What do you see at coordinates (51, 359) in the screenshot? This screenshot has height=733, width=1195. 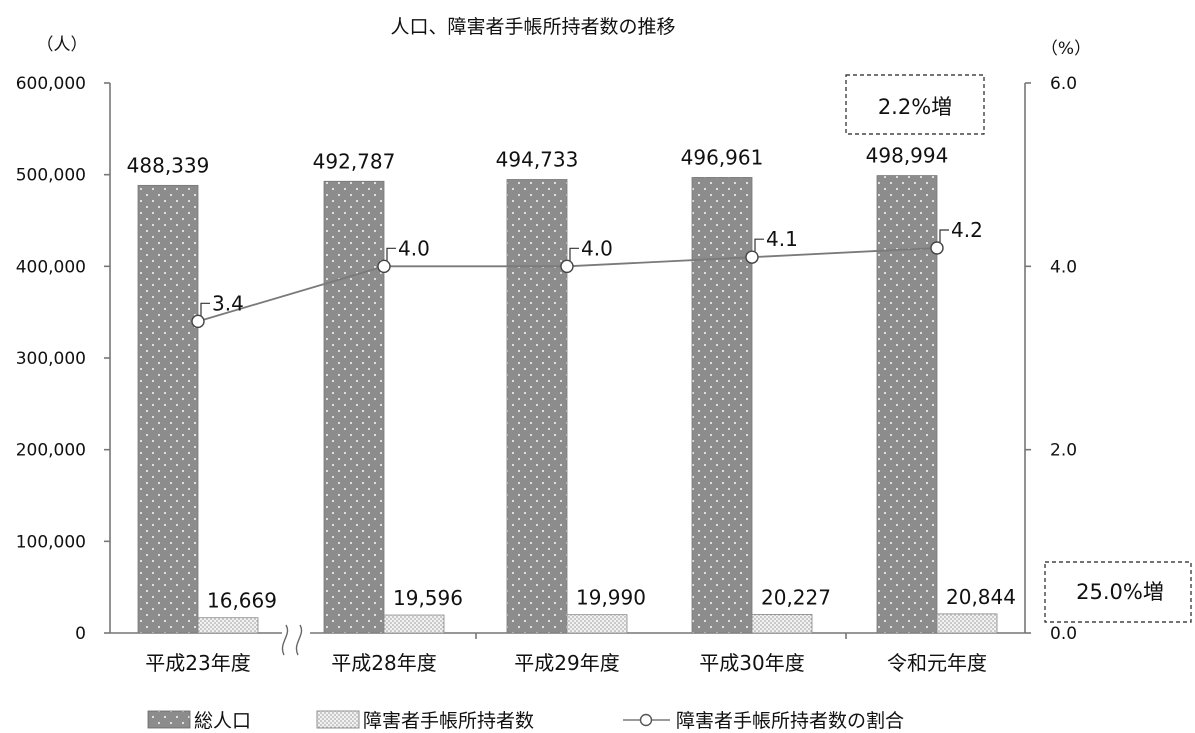 I see `y-left-tick-label: 300,000` at bounding box center [51, 359].